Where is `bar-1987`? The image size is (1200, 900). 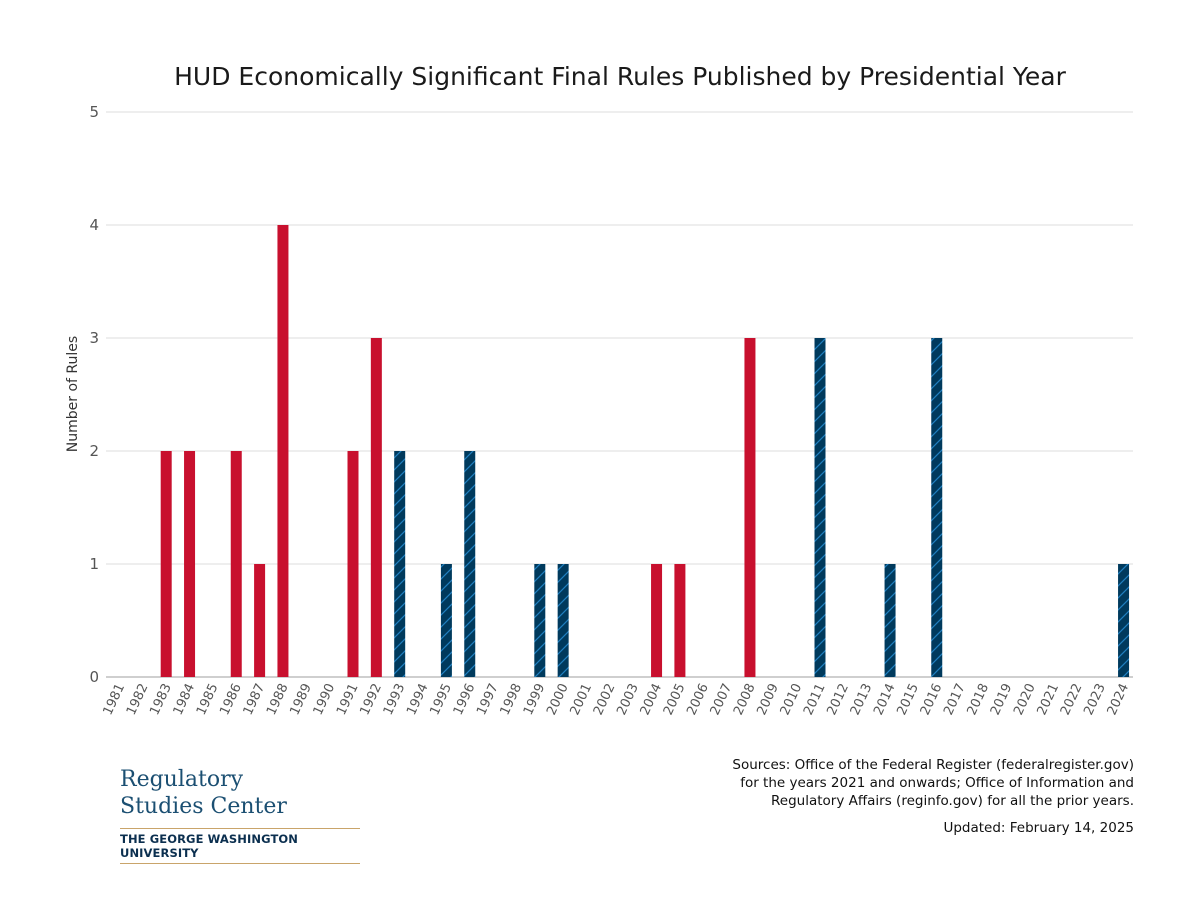 bar-1987 is located at coordinates (260, 620).